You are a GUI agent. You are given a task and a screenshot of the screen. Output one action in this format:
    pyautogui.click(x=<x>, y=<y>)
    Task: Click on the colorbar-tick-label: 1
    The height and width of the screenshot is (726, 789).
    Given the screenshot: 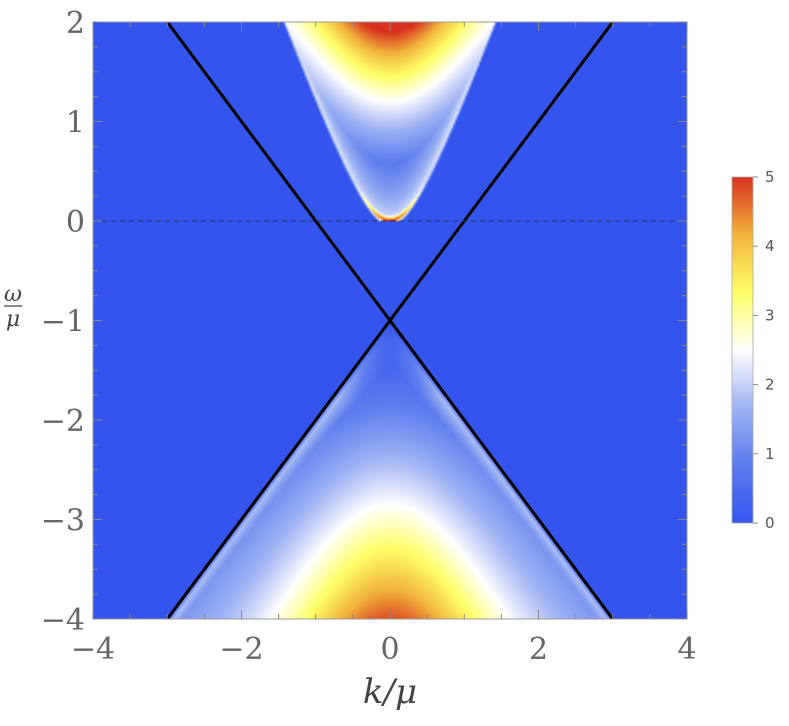 What is the action you would take?
    pyautogui.click(x=770, y=454)
    